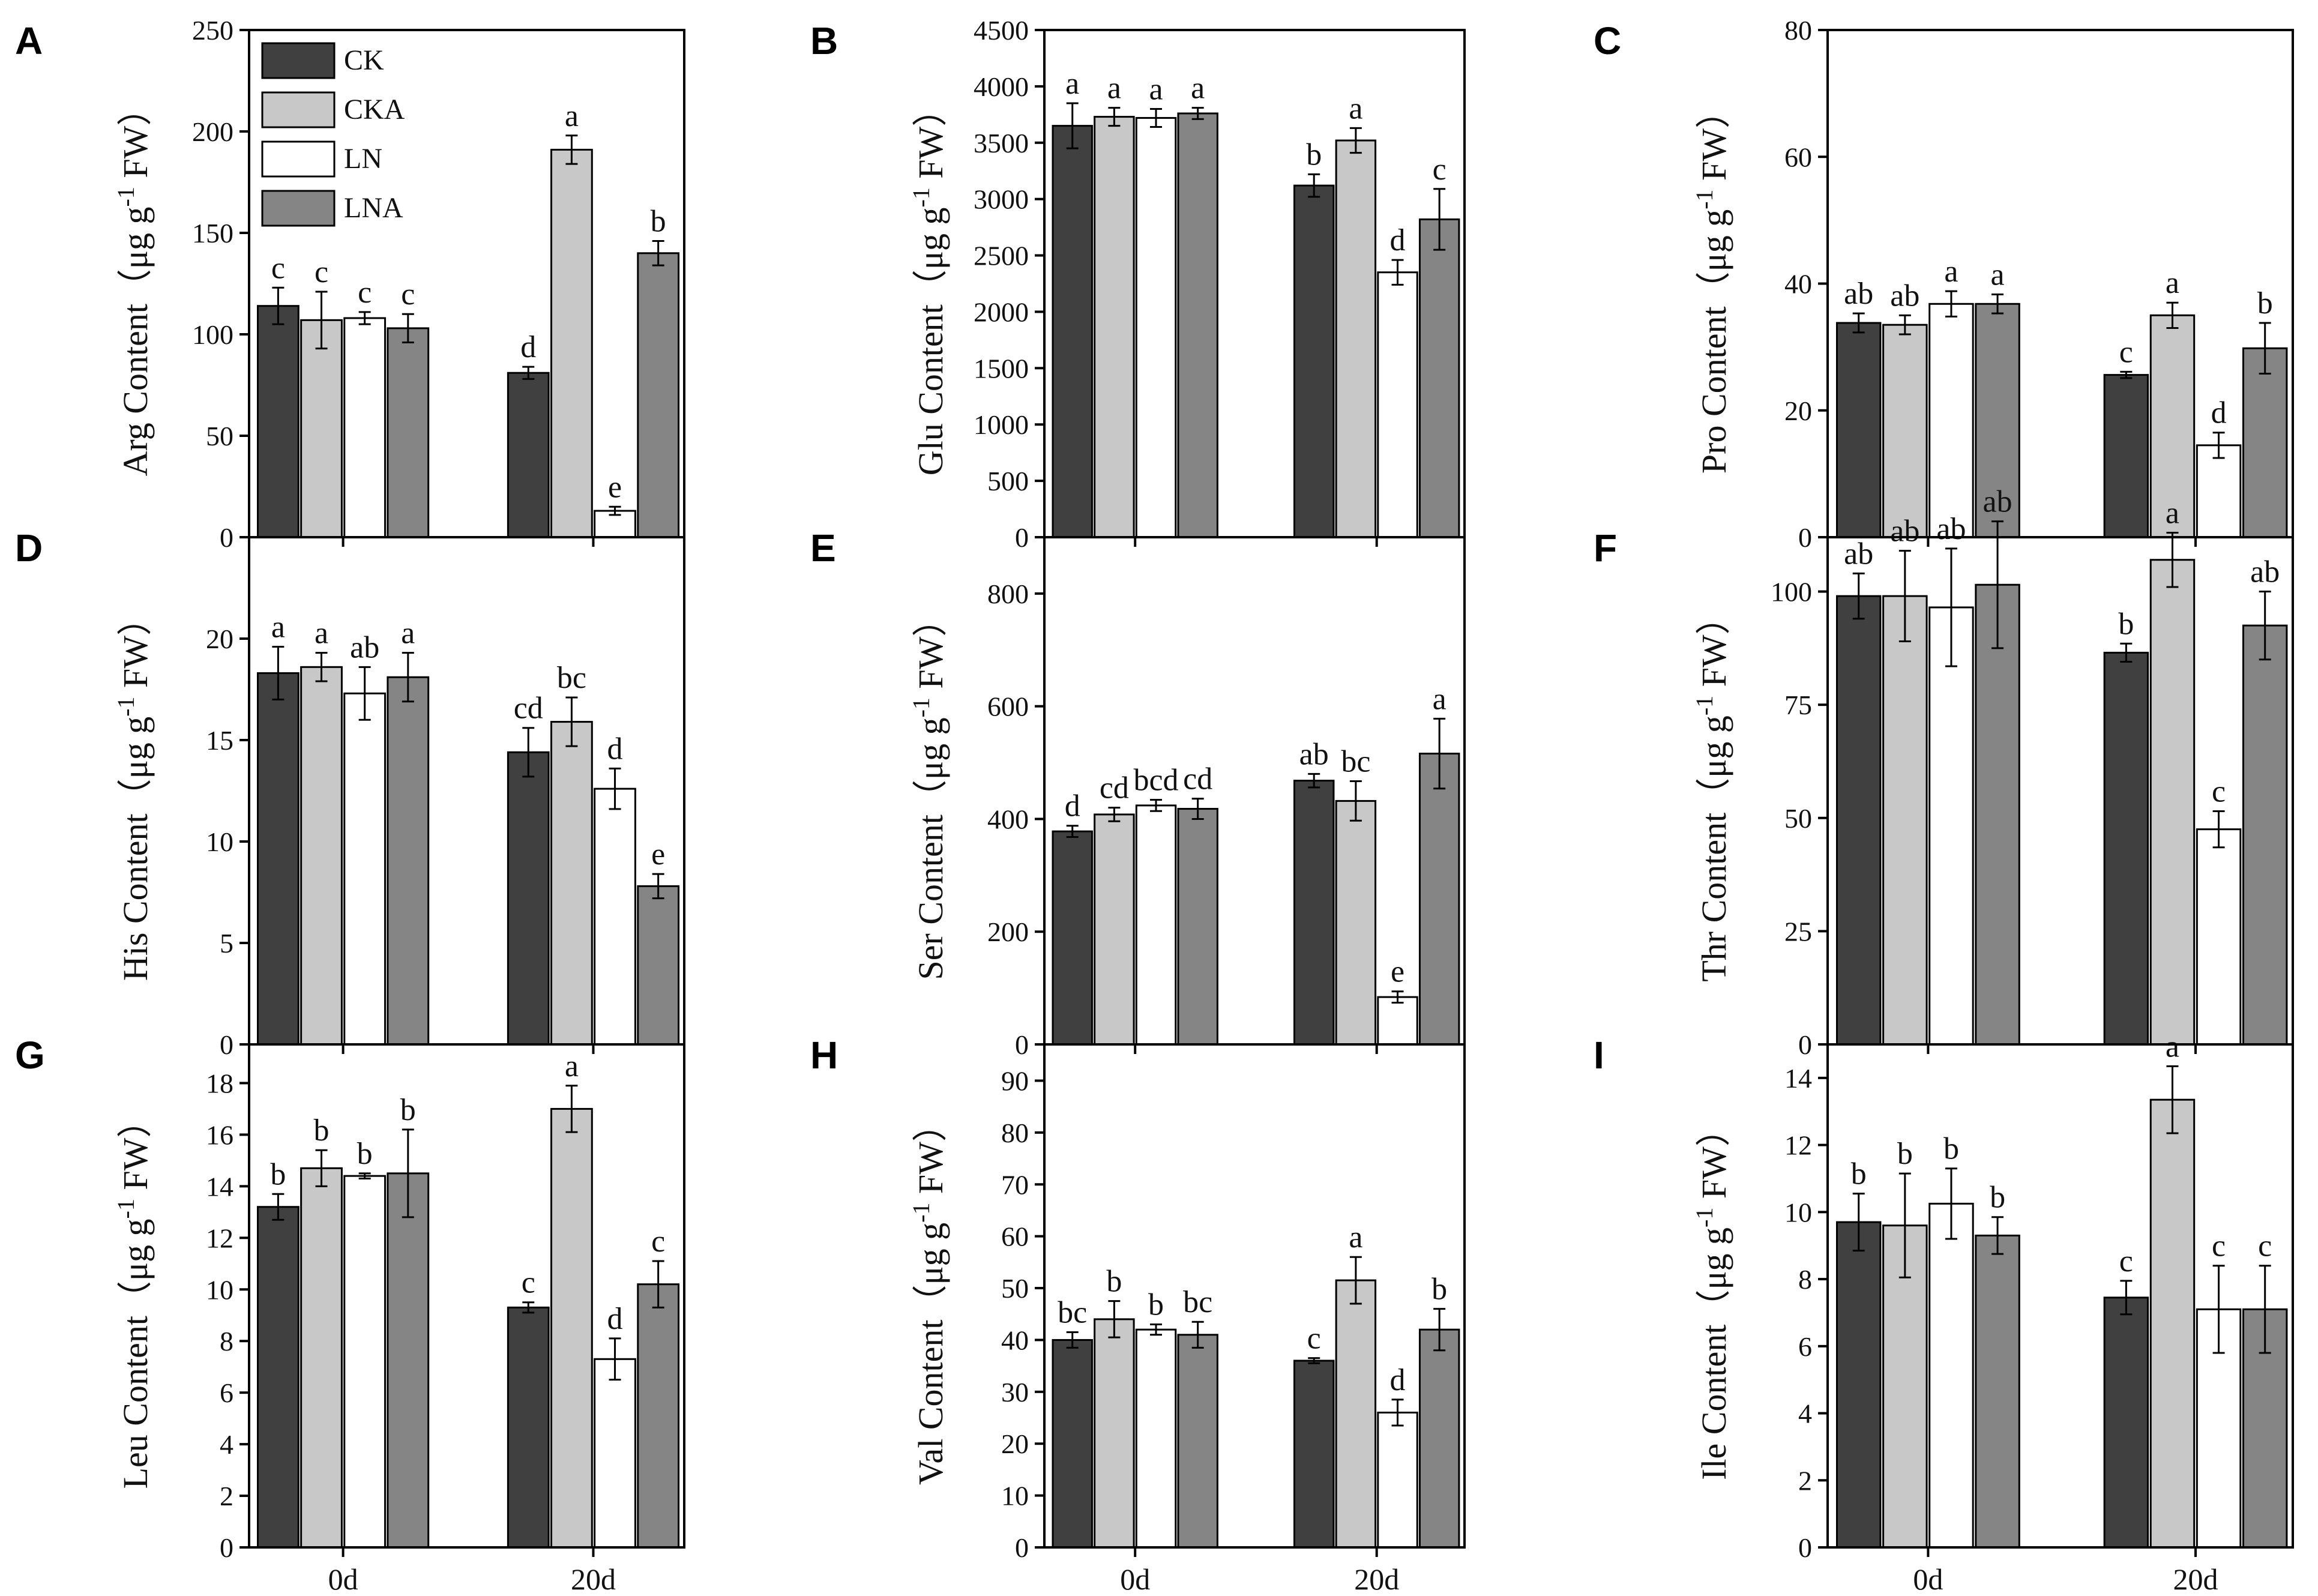 The height and width of the screenshot is (1596, 2318). I want to click on y-axis-label: Ile Content（μg g-1 FW）, so click(1712, 1296).